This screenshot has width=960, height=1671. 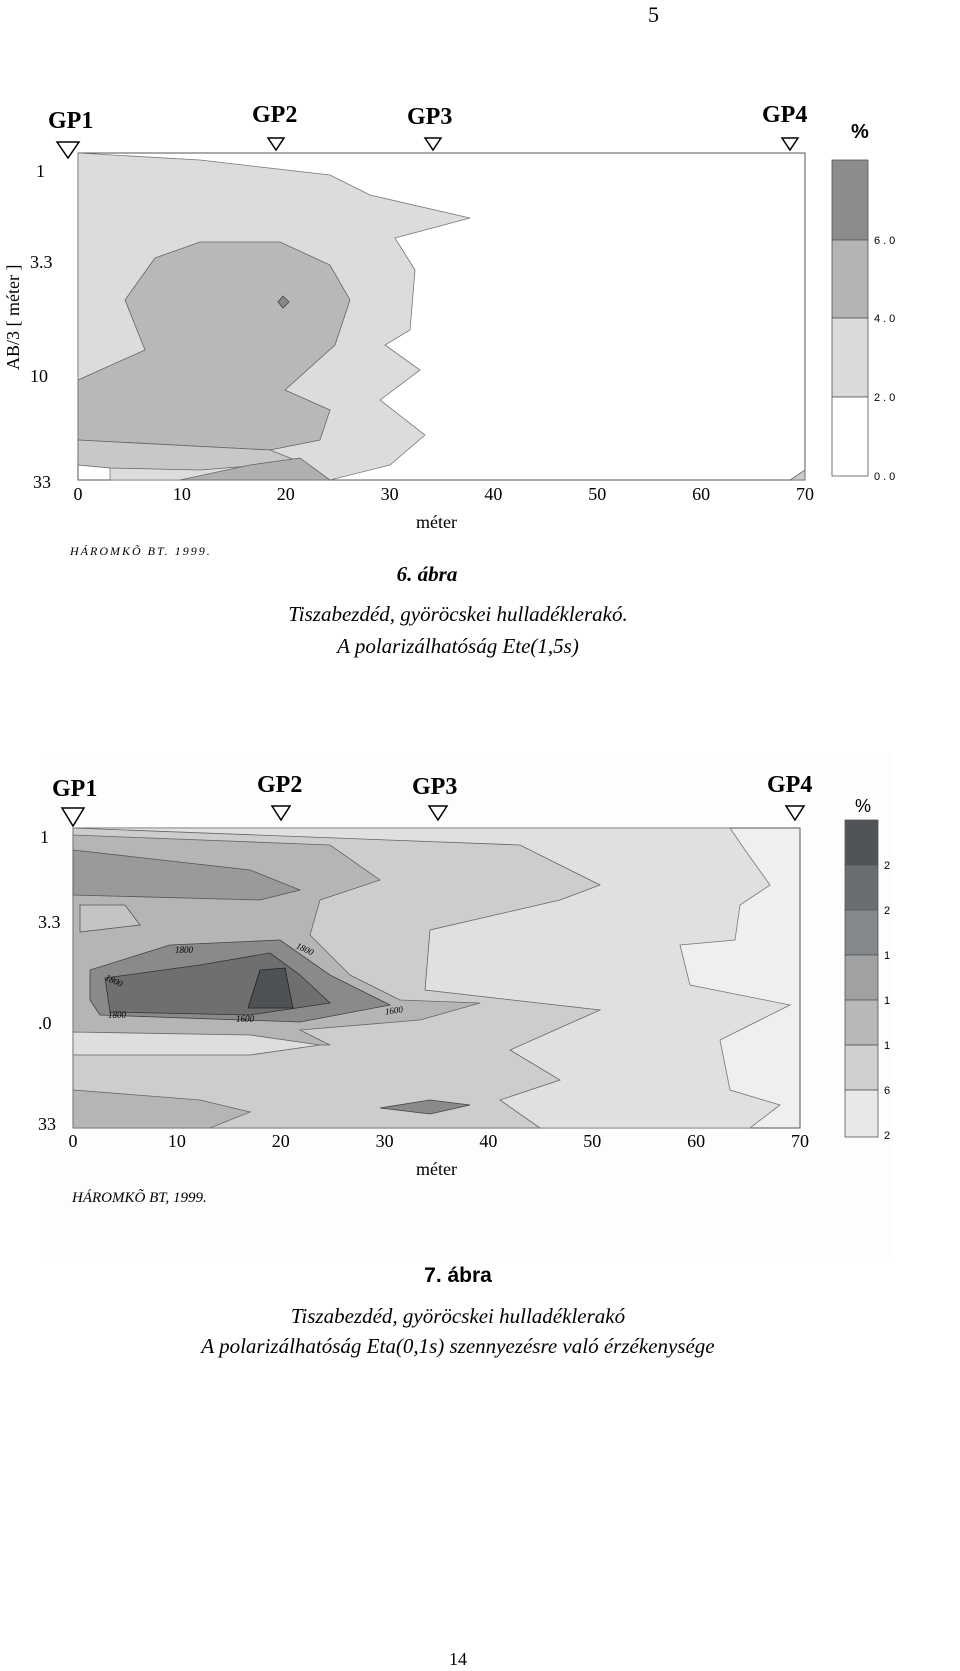 What do you see at coordinates (458, 1316) in the screenshot?
I see `caption-line: Tiszabezdéd, györöcskei hulladéklerakó` at bounding box center [458, 1316].